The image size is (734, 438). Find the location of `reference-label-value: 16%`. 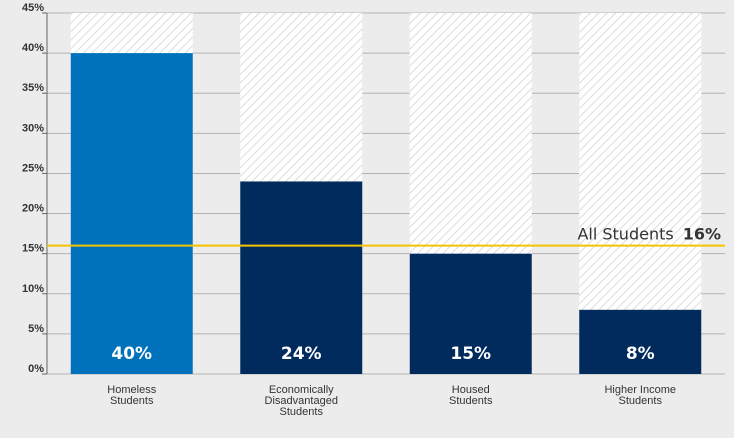

reference-label-value: 16% is located at coordinates (702, 234).